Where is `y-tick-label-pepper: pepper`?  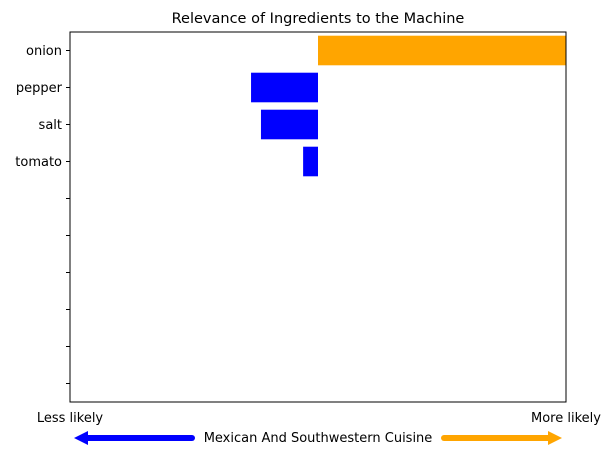 y-tick-label-pepper: pepper is located at coordinates (39, 88).